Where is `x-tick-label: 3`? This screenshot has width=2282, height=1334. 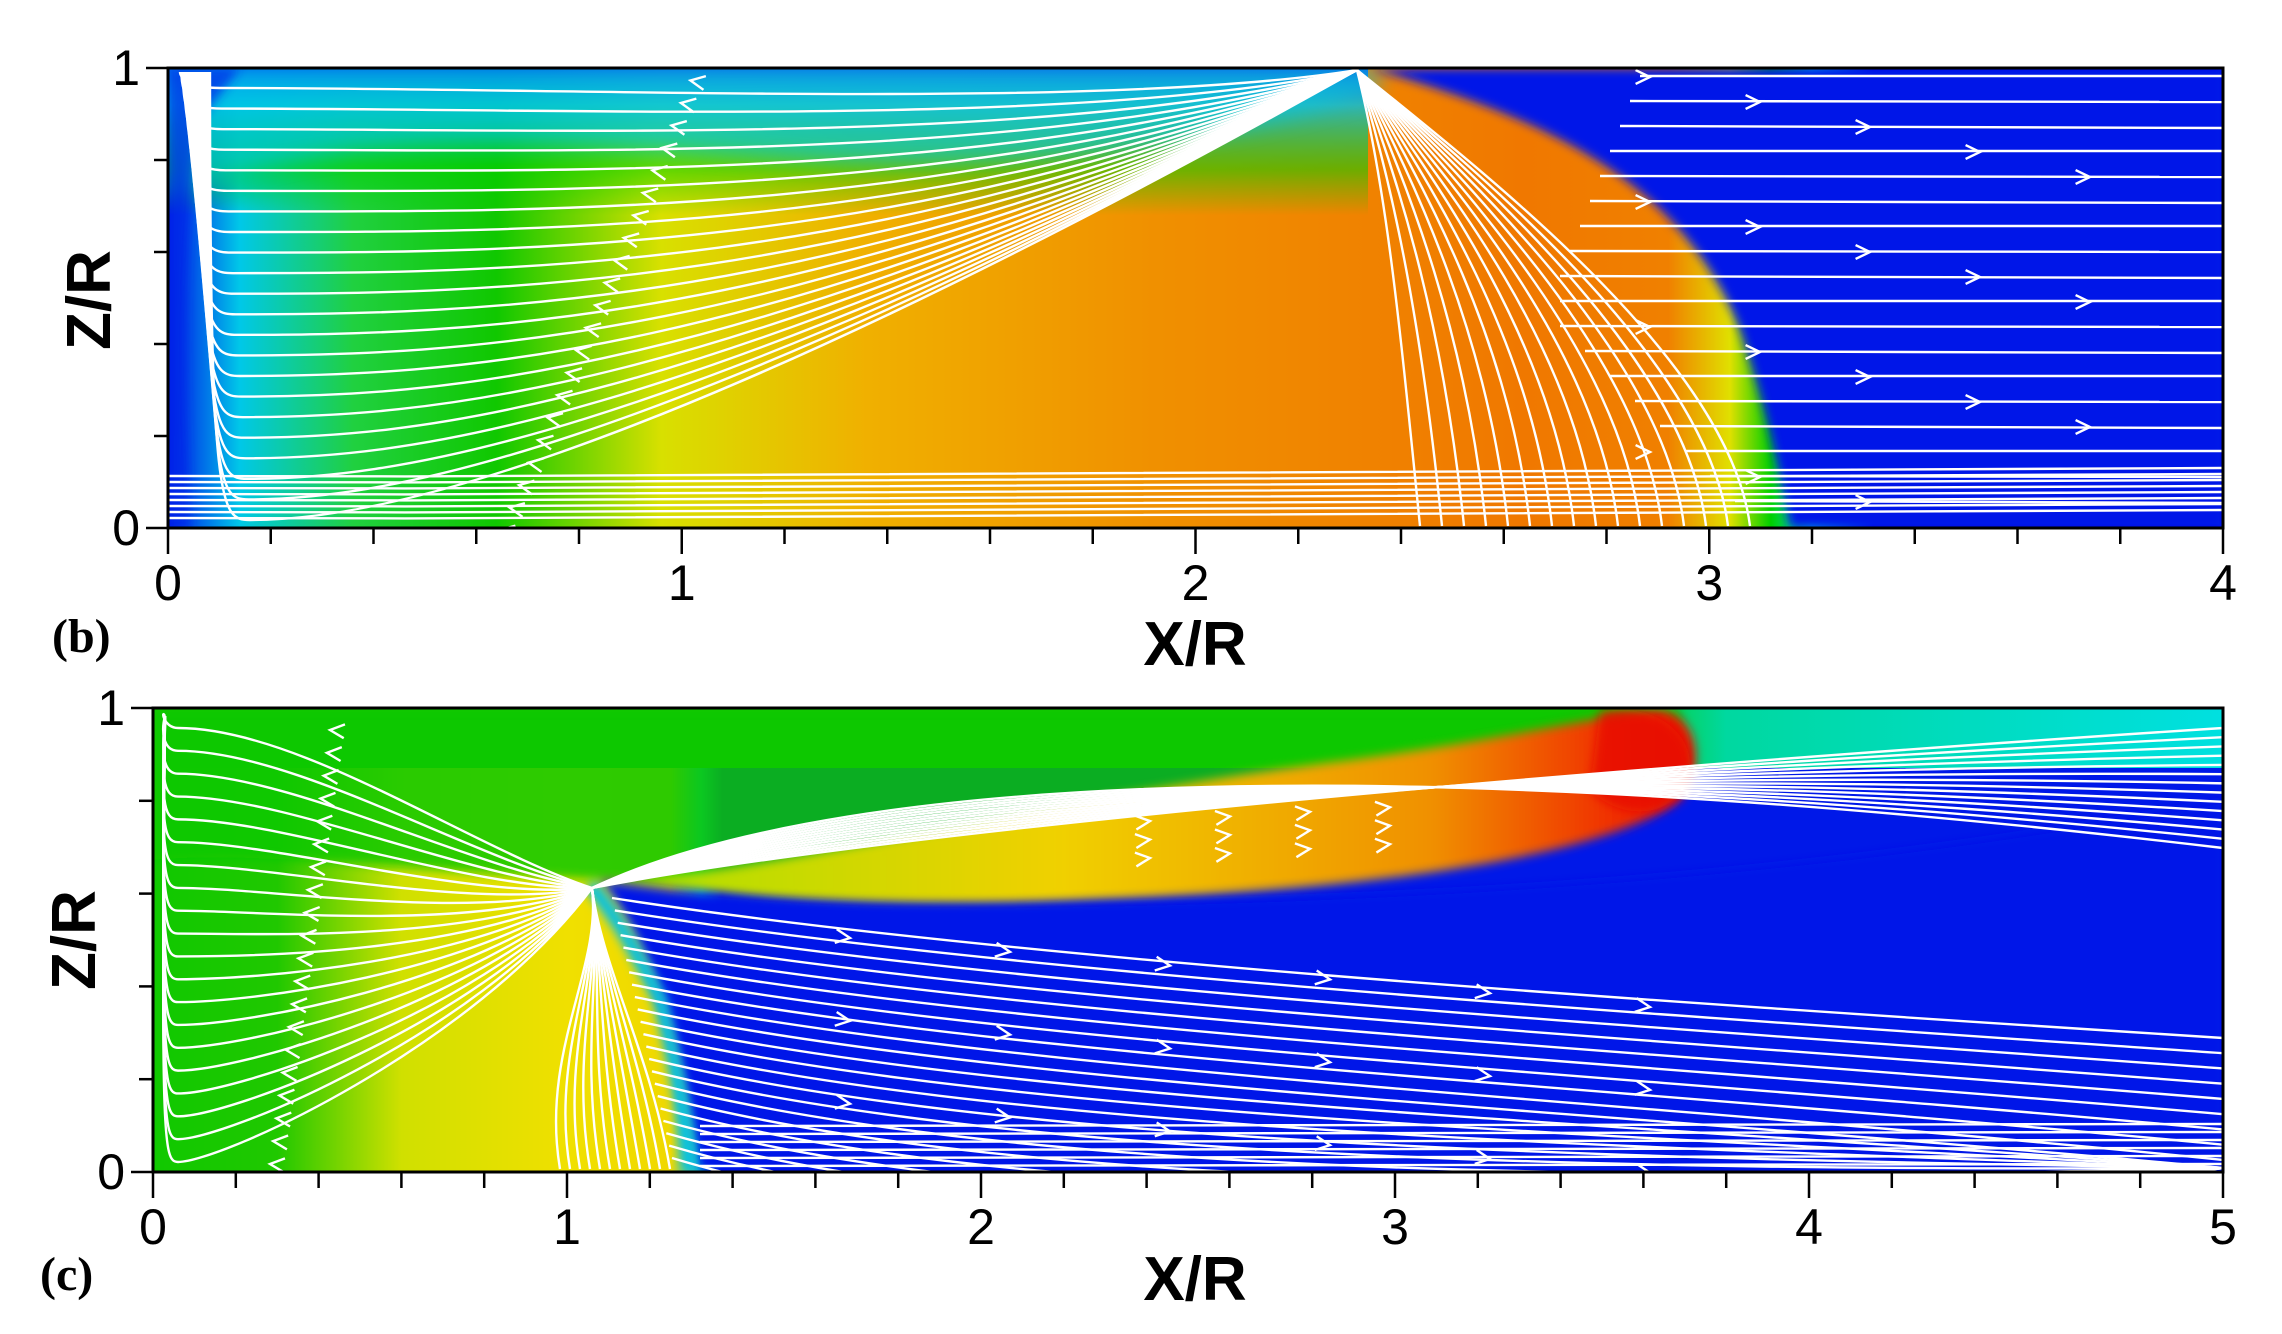 x-tick-label: 3 is located at coordinates (1709, 583).